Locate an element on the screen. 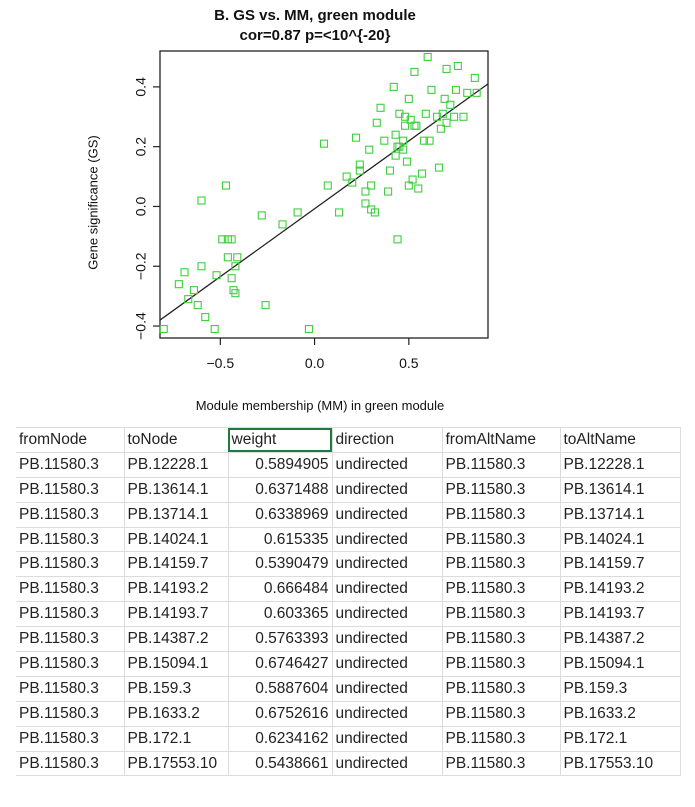 The image size is (695, 807). cell-tonode: PB.172.1 is located at coordinates (176, 738).